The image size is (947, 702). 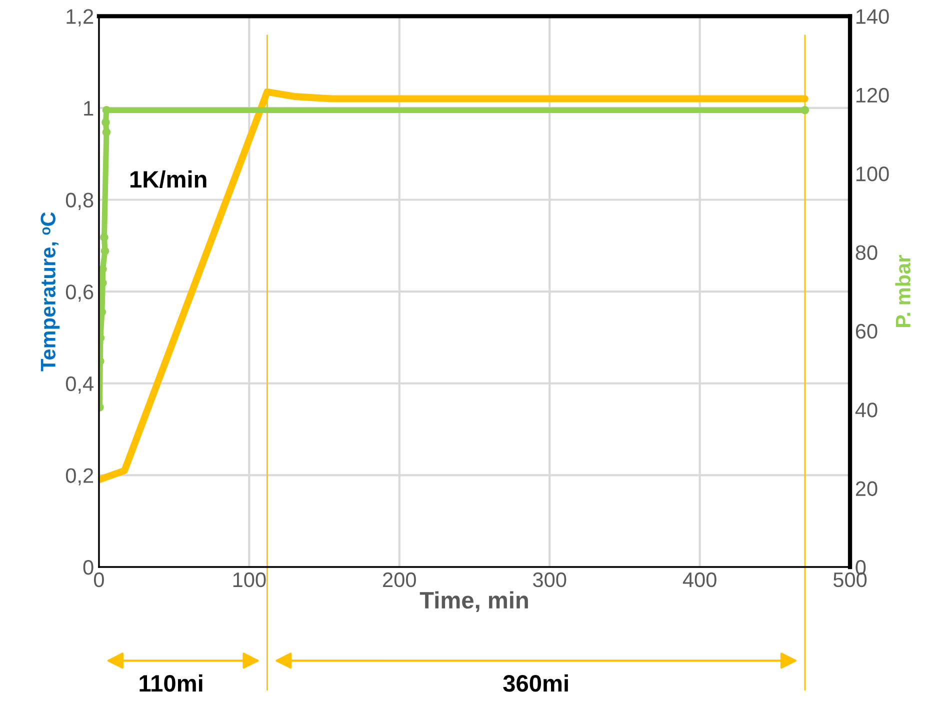 What do you see at coordinates (89, 108) in the screenshot?
I see `y-tick-label: 1` at bounding box center [89, 108].